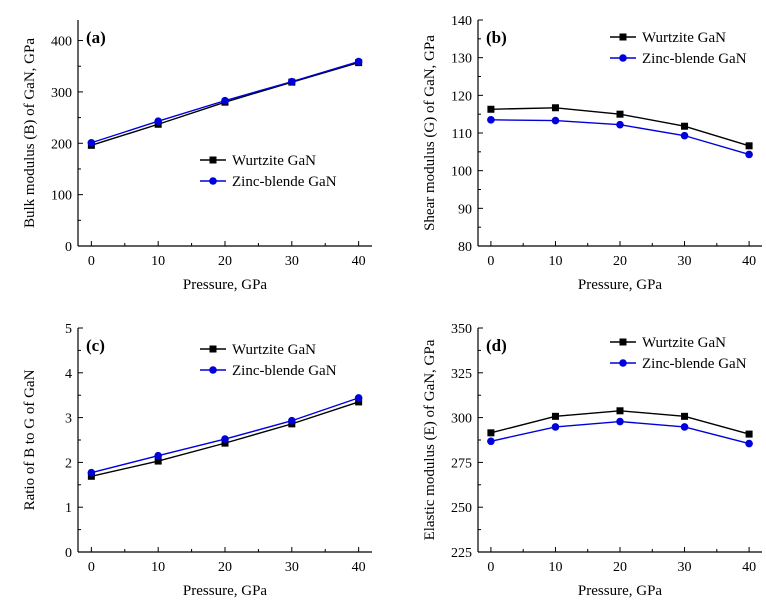 The image size is (766, 603). Describe the element at coordinates (95, 345) in the screenshot. I see `panel-label: (c)` at that location.